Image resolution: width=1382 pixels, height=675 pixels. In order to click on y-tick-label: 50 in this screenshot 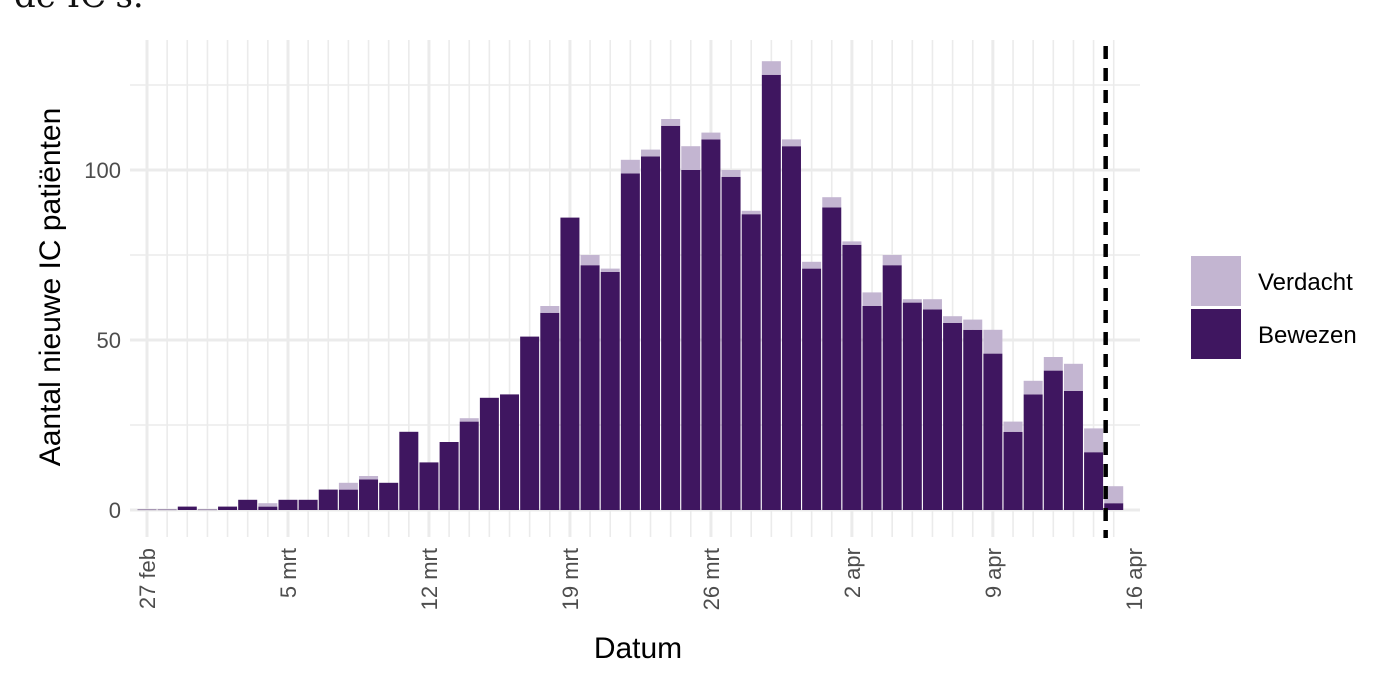, I will do `click(109, 340)`.